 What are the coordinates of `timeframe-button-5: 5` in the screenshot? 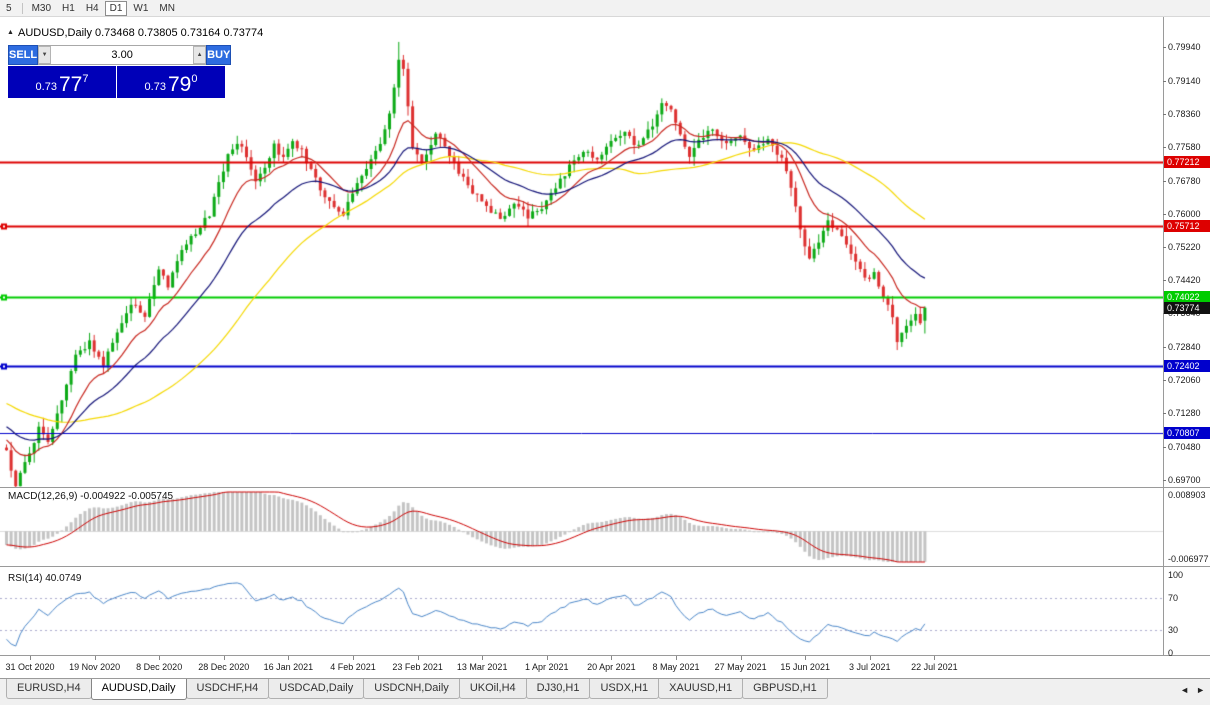 It's located at (9, 8).